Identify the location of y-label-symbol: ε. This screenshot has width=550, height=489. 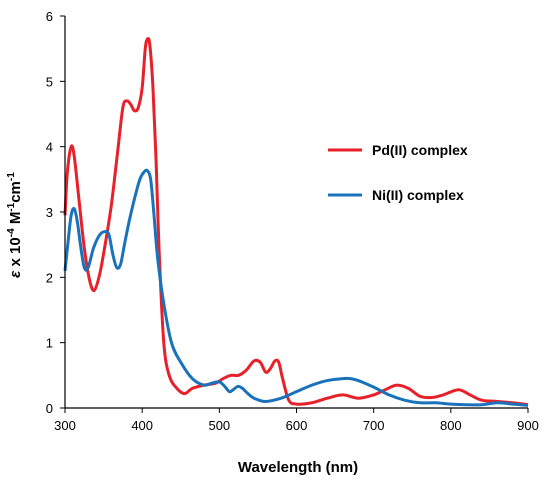
(15, 274).